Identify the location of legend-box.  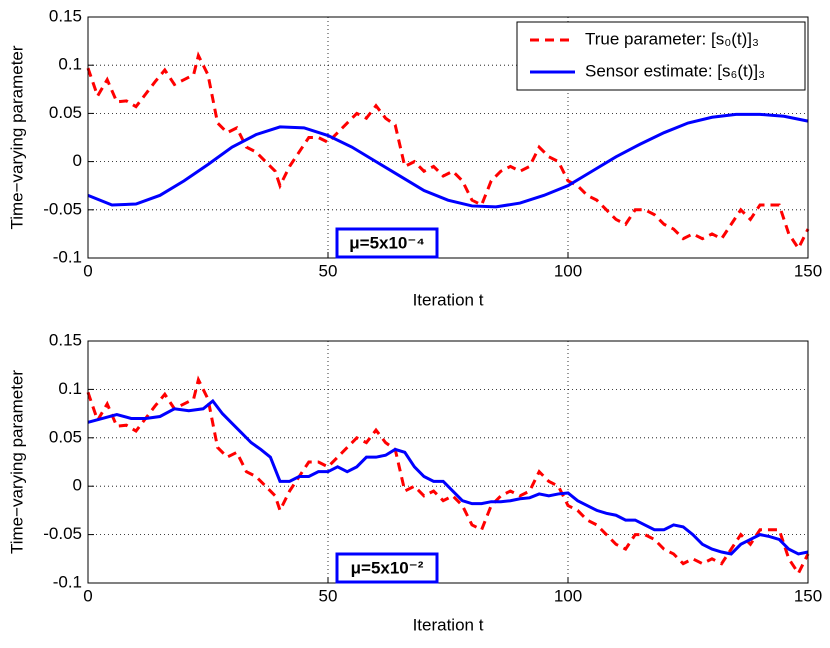
(661, 56).